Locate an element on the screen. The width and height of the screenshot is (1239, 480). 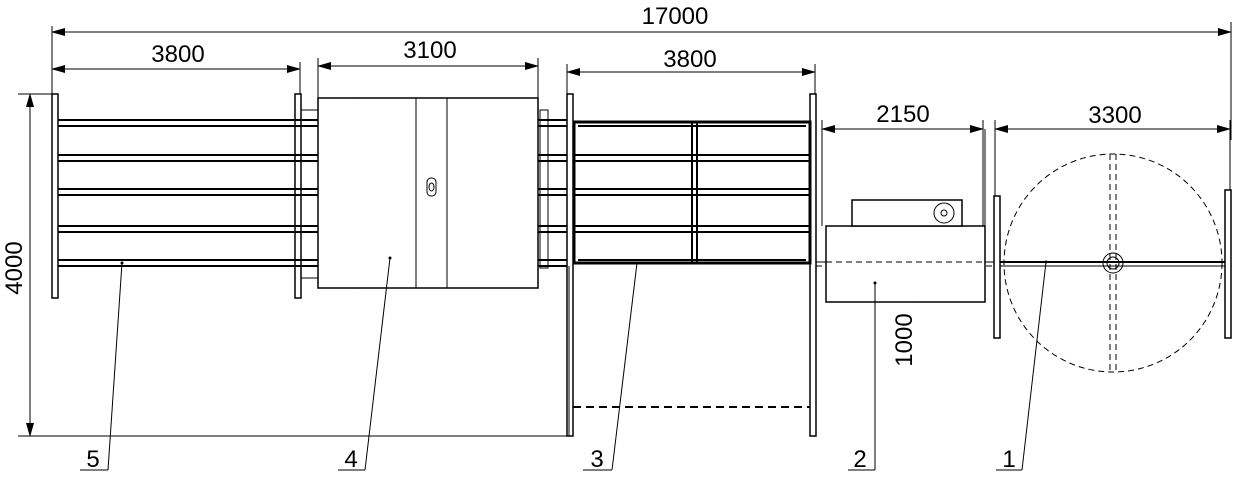
section-2-drive is located at coordinates (905, 216).